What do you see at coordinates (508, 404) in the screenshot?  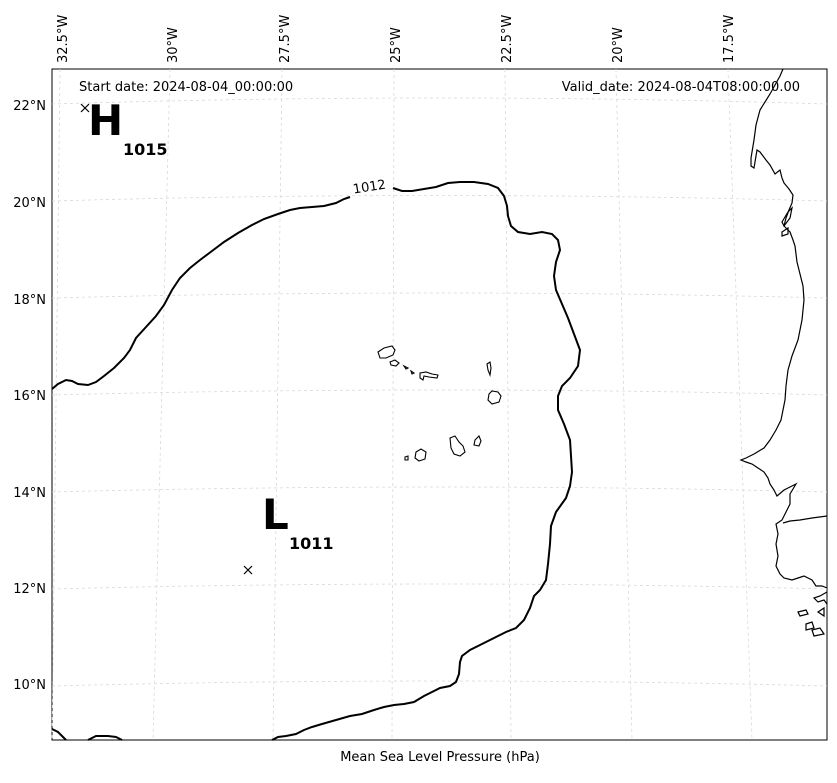 I see `meridian-22-5w` at bounding box center [508, 404].